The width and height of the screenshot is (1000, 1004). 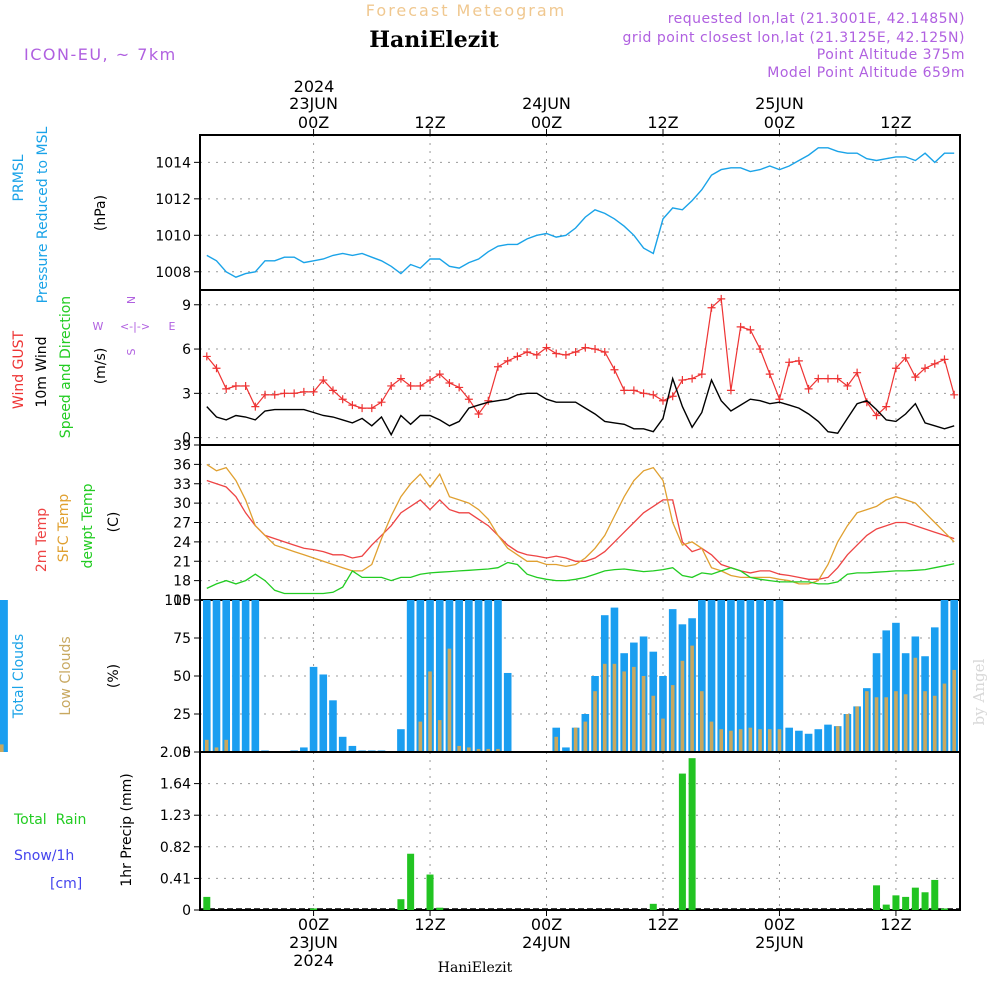 I want to click on top-tick-label: 12Z, so click(x=662, y=122).